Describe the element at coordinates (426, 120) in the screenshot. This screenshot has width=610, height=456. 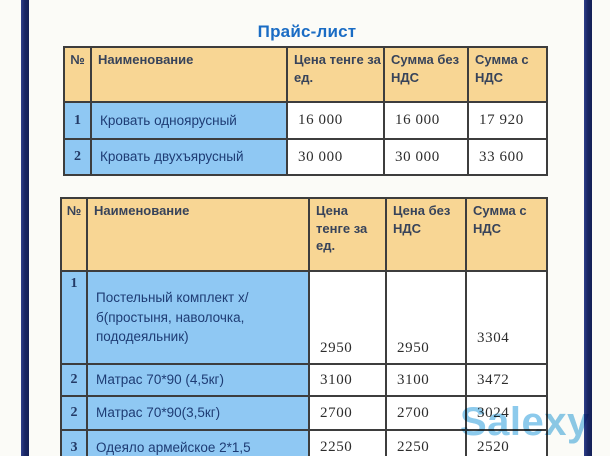
I see `item-sum-without-vat: 16 000` at that location.